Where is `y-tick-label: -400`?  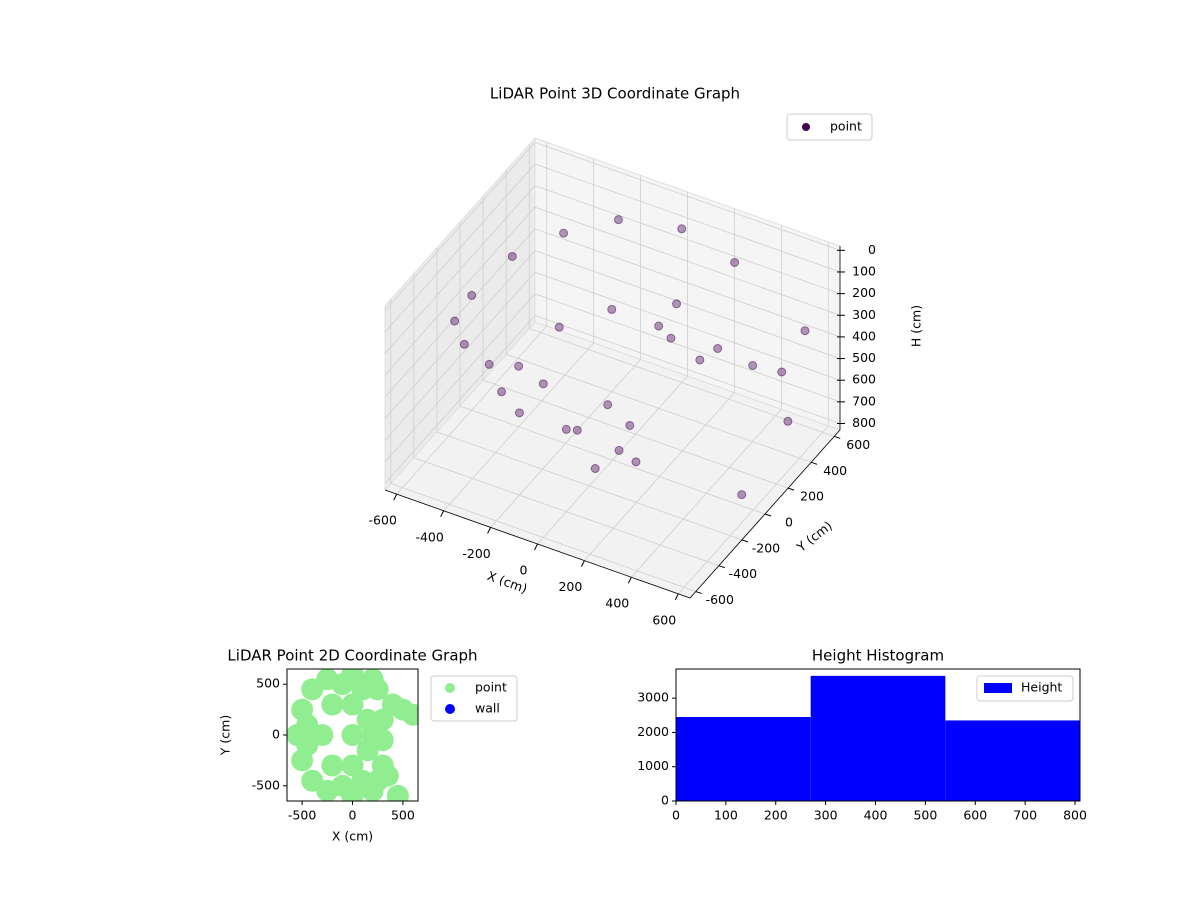 y-tick-label: -400 is located at coordinates (743, 573).